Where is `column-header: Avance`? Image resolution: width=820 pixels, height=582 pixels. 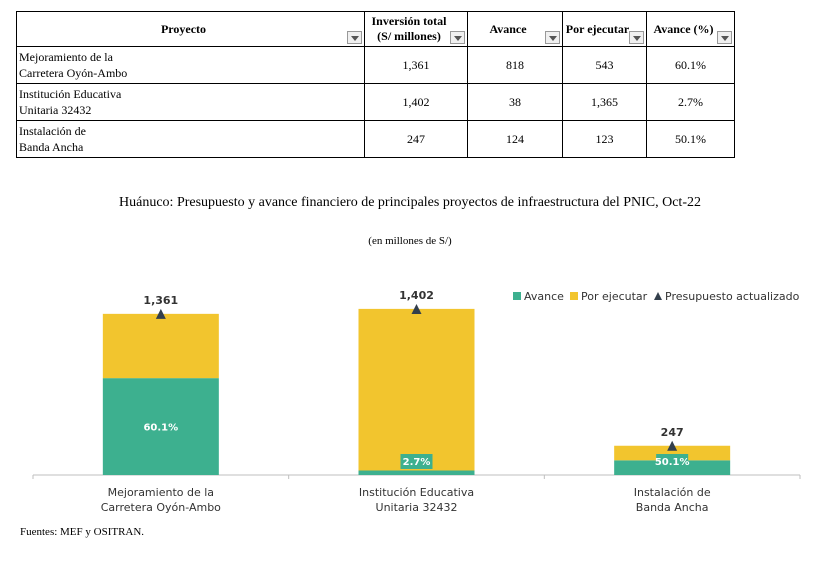 column-header: Avance is located at coordinates (515, 29).